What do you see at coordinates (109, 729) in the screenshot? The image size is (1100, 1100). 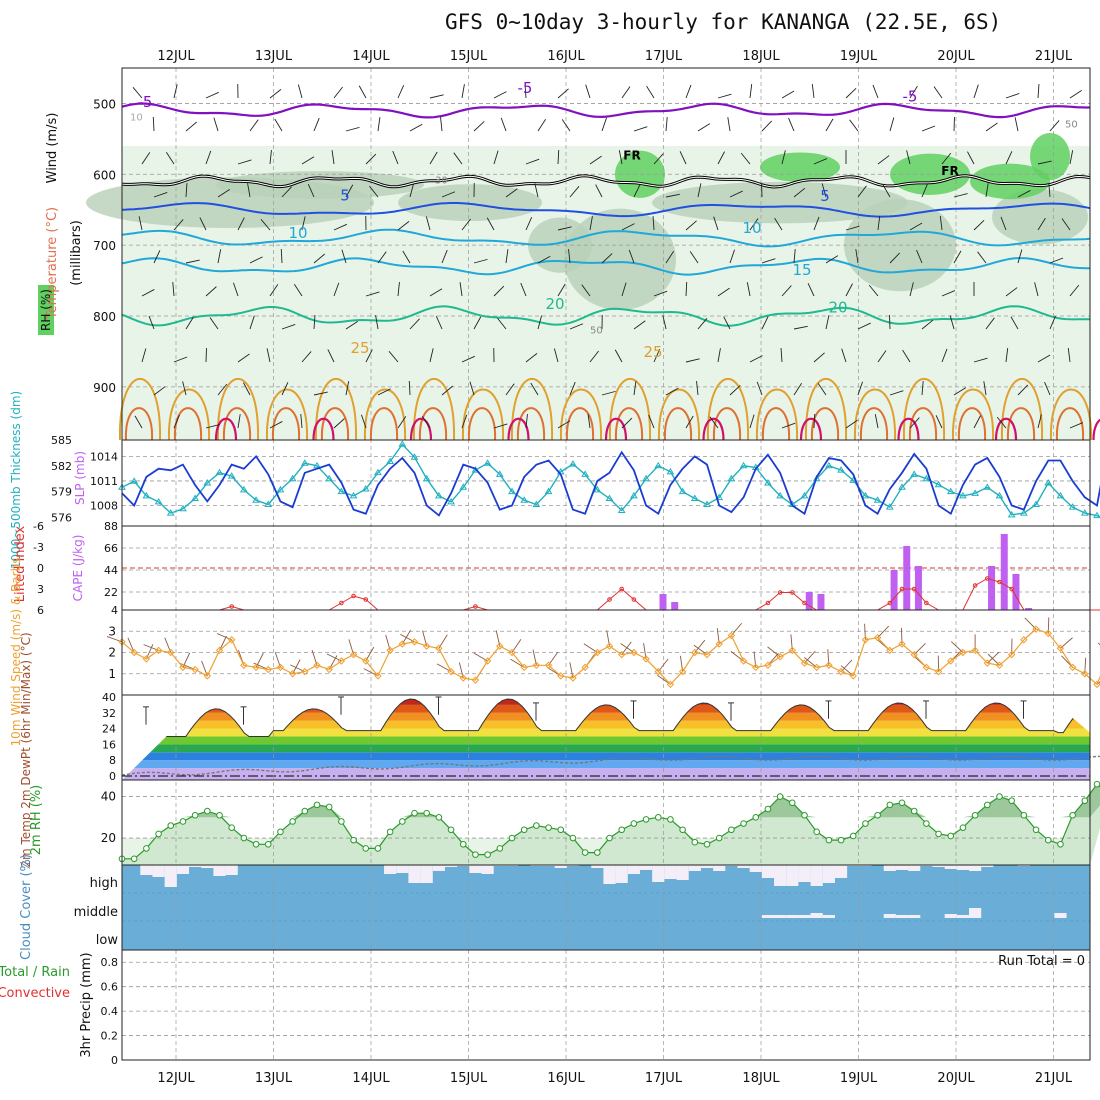 I see `temp-tick: 24` at bounding box center [109, 729].